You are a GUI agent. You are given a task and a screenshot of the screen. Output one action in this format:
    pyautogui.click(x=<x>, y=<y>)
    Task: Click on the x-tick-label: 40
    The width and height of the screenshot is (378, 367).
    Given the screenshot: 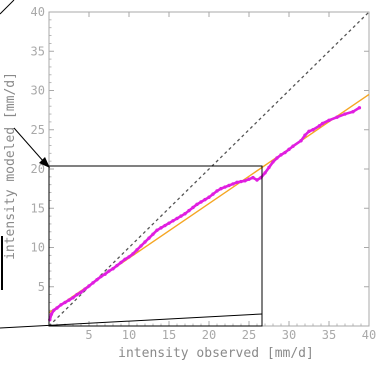 What is the action you would take?
    pyautogui.click(x=369, y=335)
    